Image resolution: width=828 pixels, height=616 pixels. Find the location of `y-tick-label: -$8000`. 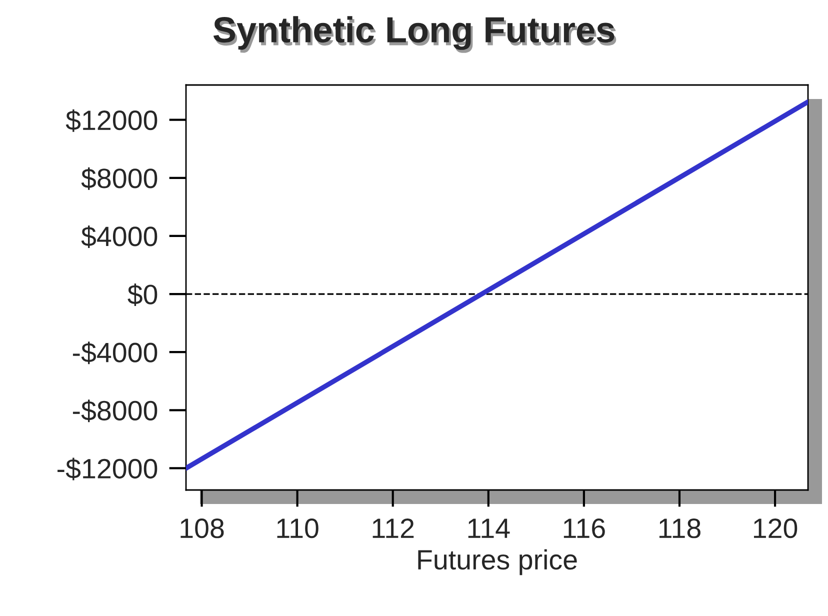

y-tick-label: -$8000 is located at coordinates (115, 411).